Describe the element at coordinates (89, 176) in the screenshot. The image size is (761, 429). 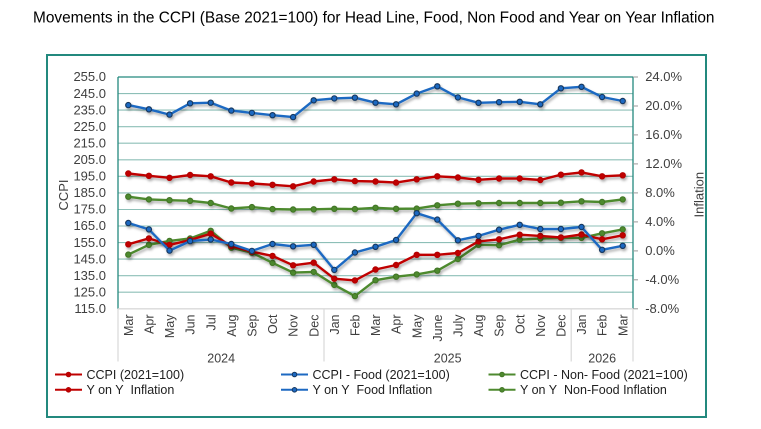
I see `svg-text: 195.0` at that location.